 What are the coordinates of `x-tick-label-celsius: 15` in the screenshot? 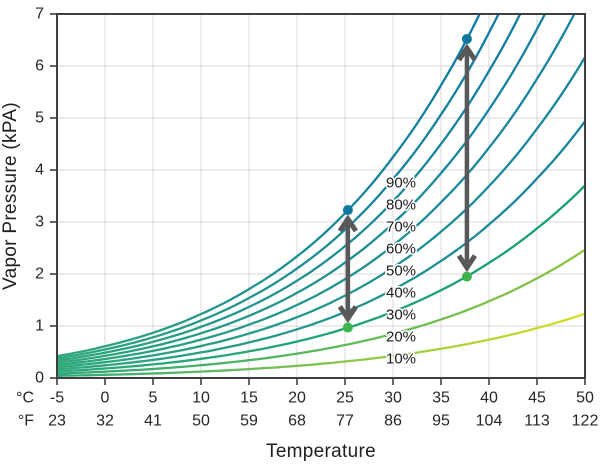 It's located at (249, 398).